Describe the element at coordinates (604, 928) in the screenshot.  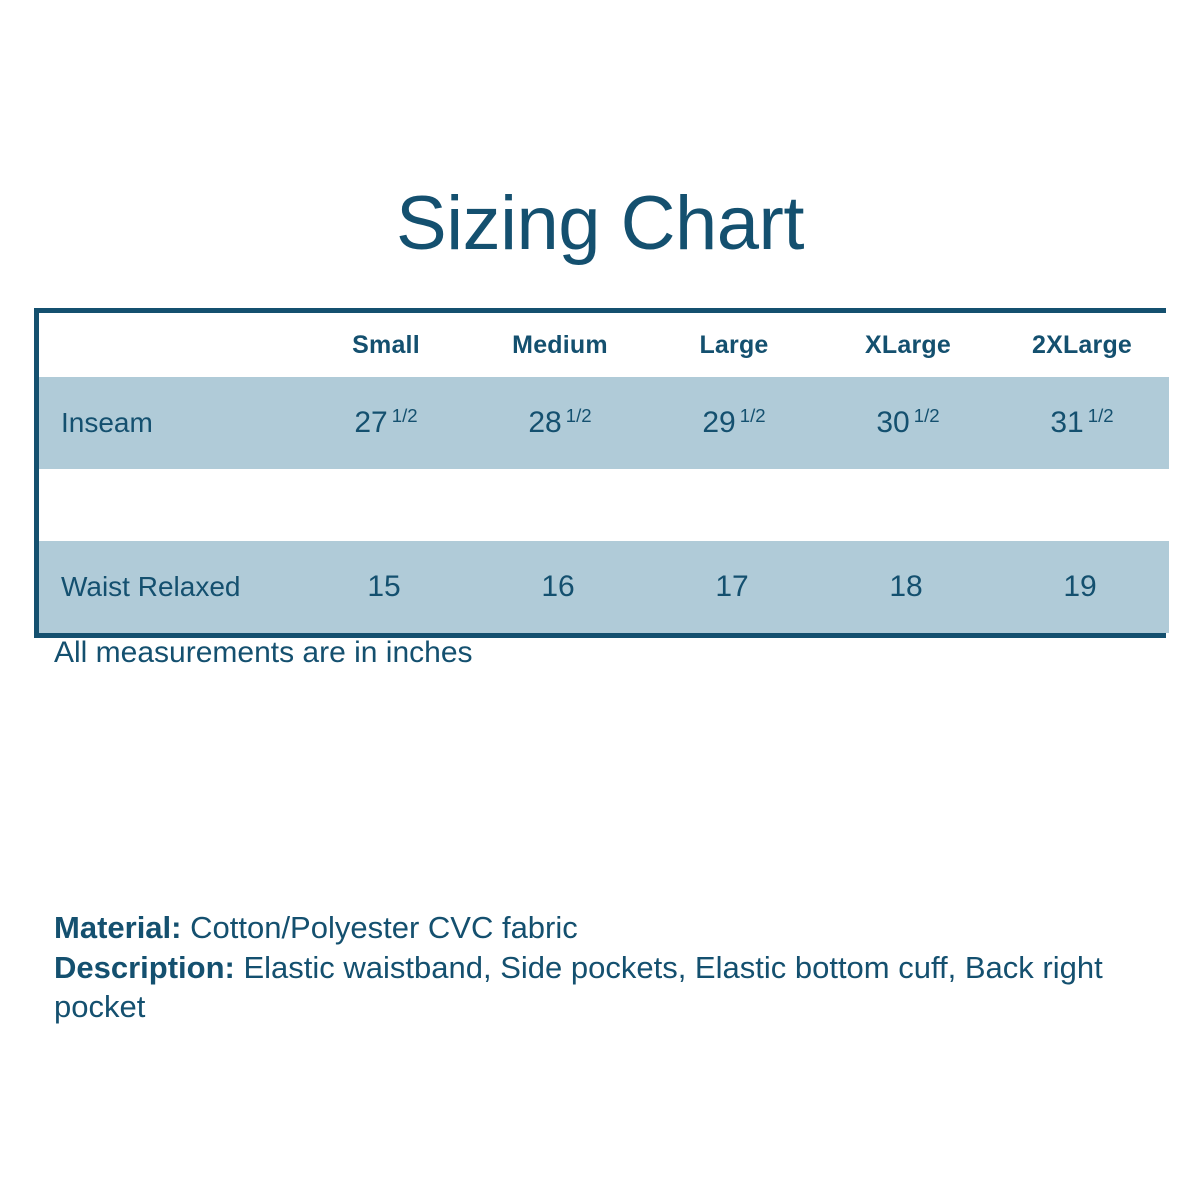
I see `material-line: Material: Cotton/Polyester CVC fabric` at that location.